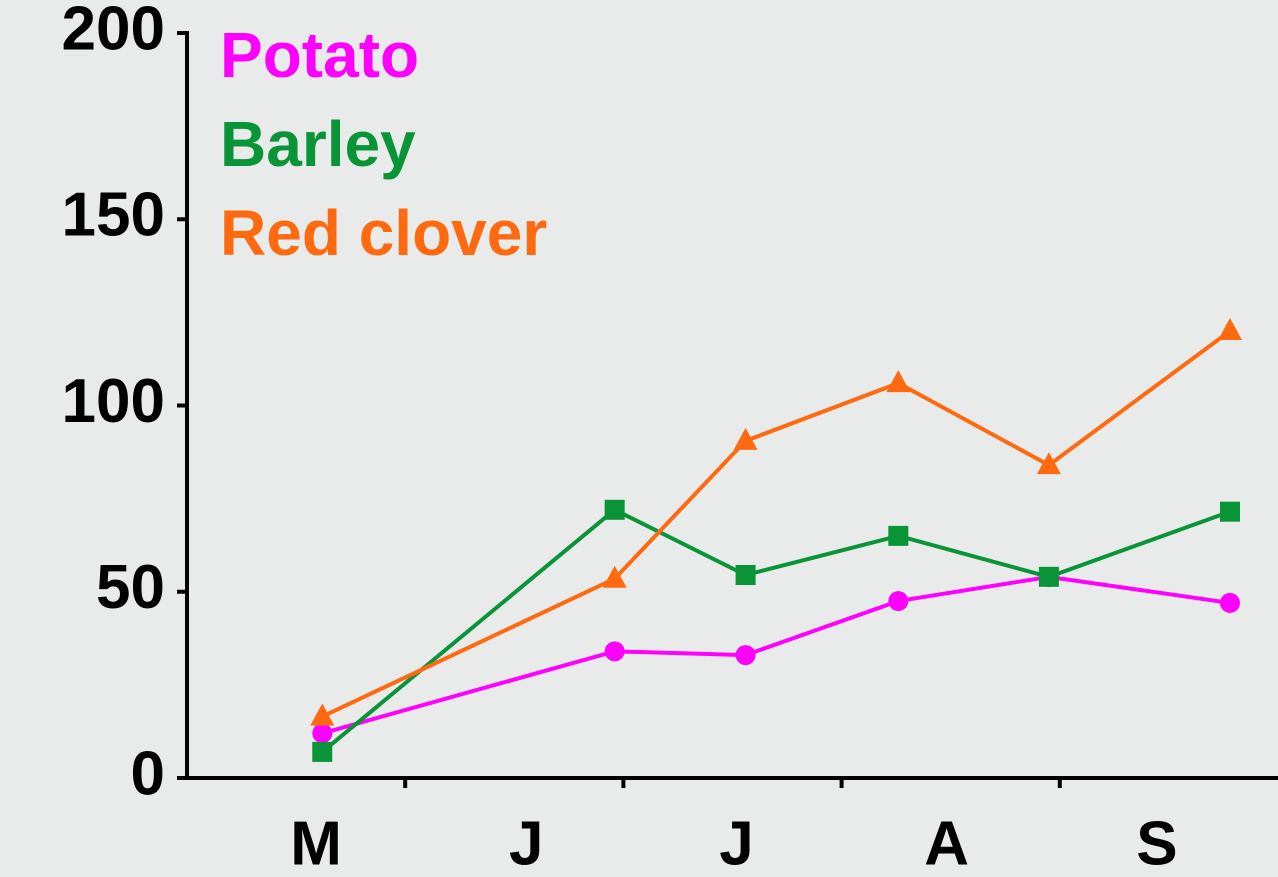 The width and height of the screenshot is (1278, 877). What do you see at coordinates (113, 31) in the screenshot?
I see `y-tick-label: 200` at bounding box center [113, 31].